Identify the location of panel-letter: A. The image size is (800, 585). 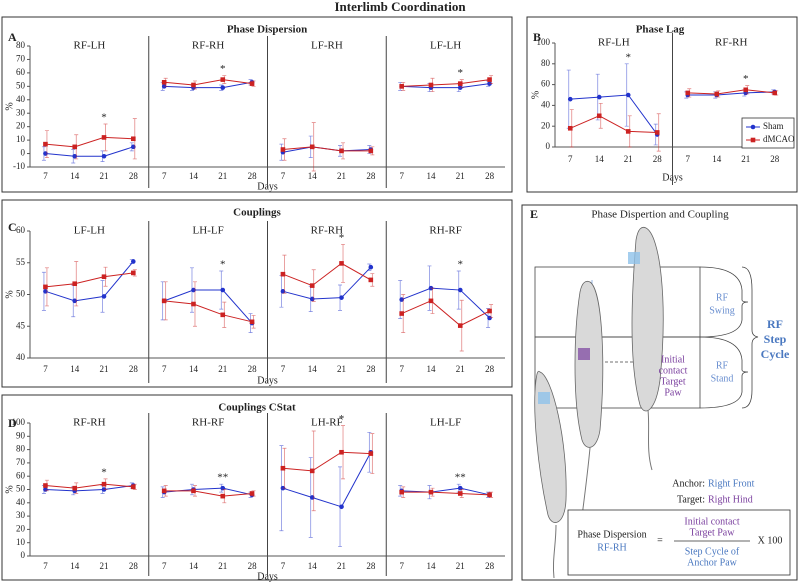
(12, 37).